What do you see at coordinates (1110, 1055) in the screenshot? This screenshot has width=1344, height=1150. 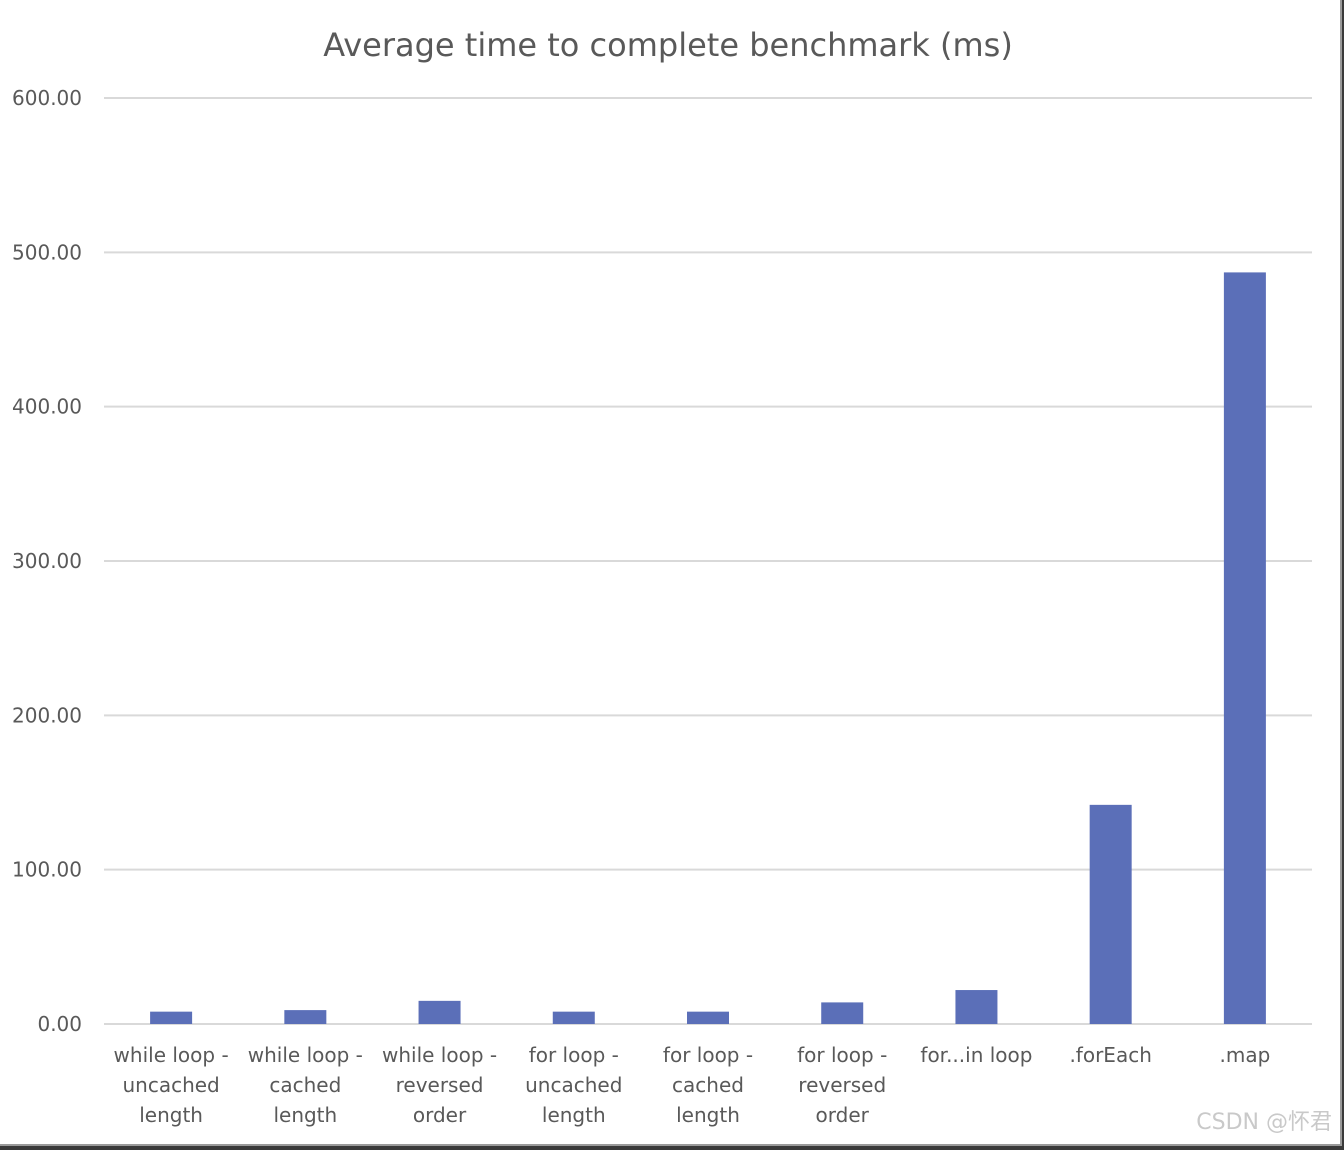 I see `x-category-label: .forEach` at bounding box center [1110, 1055].